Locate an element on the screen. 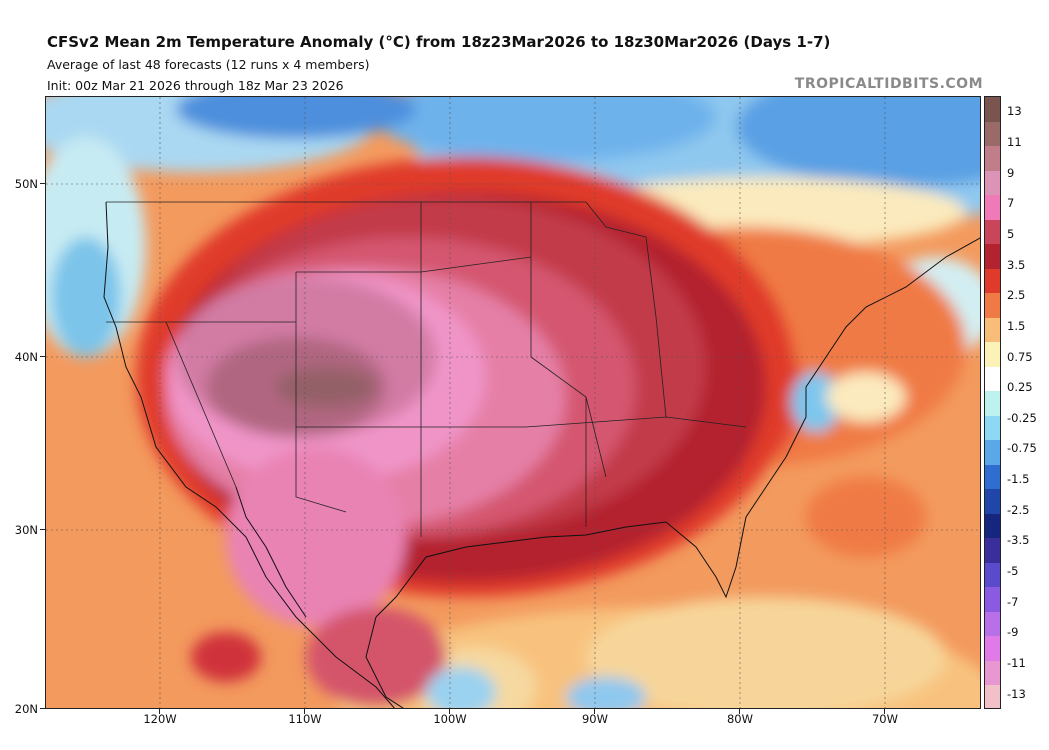 The image size is (1049, 750). lat-label-20n: 20N is located at coordinates (26, 709).